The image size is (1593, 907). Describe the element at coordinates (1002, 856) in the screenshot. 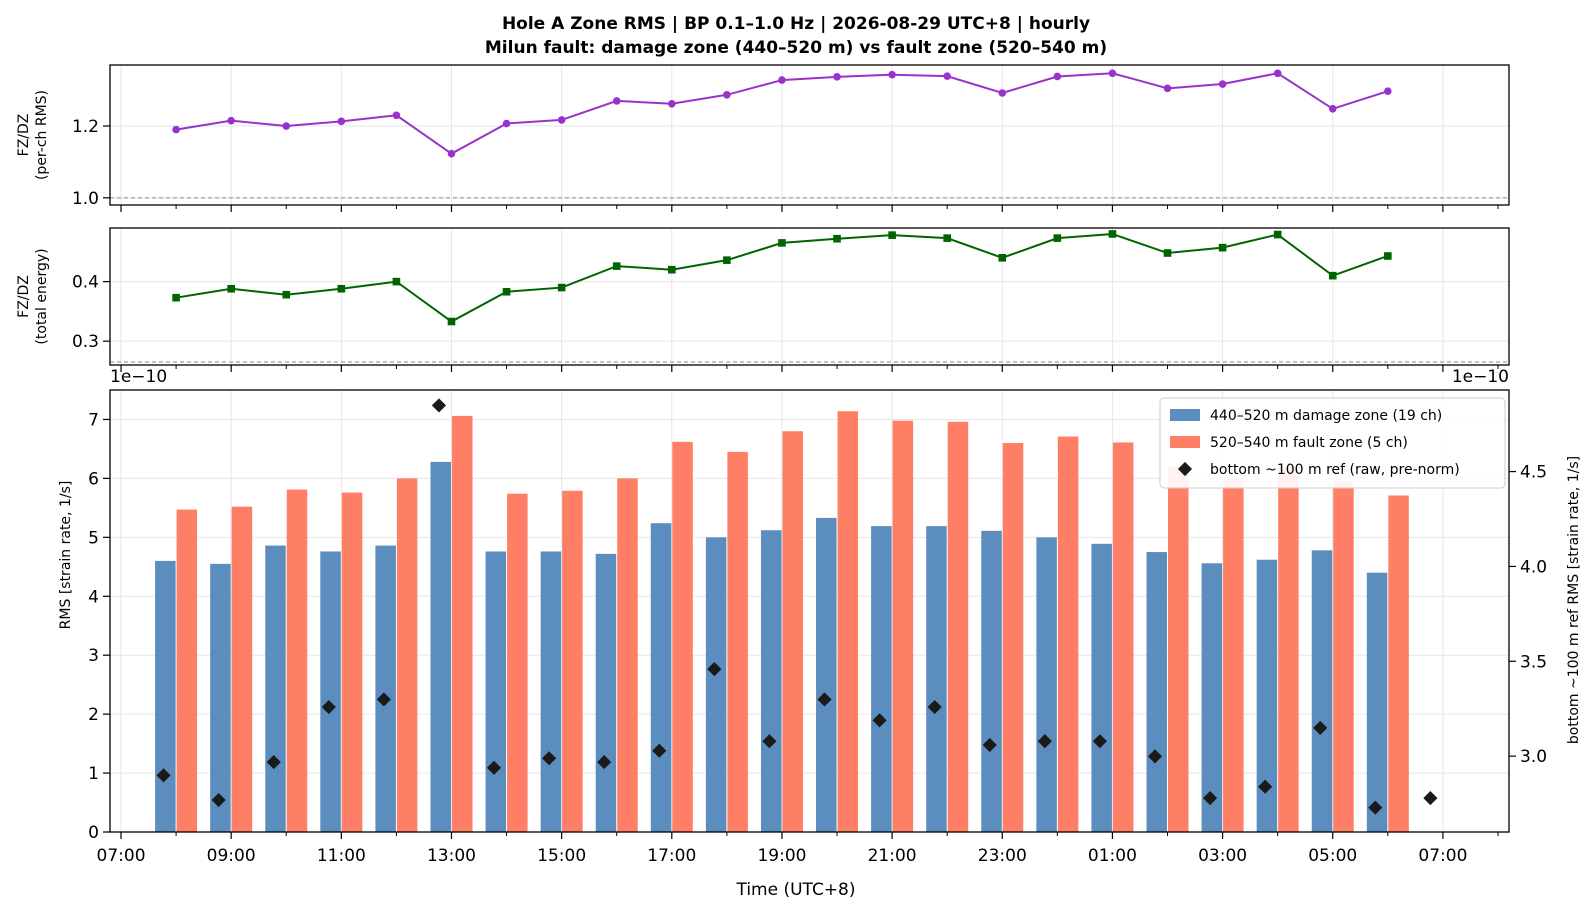

I see `x-tick-label: 23:00` at that location.